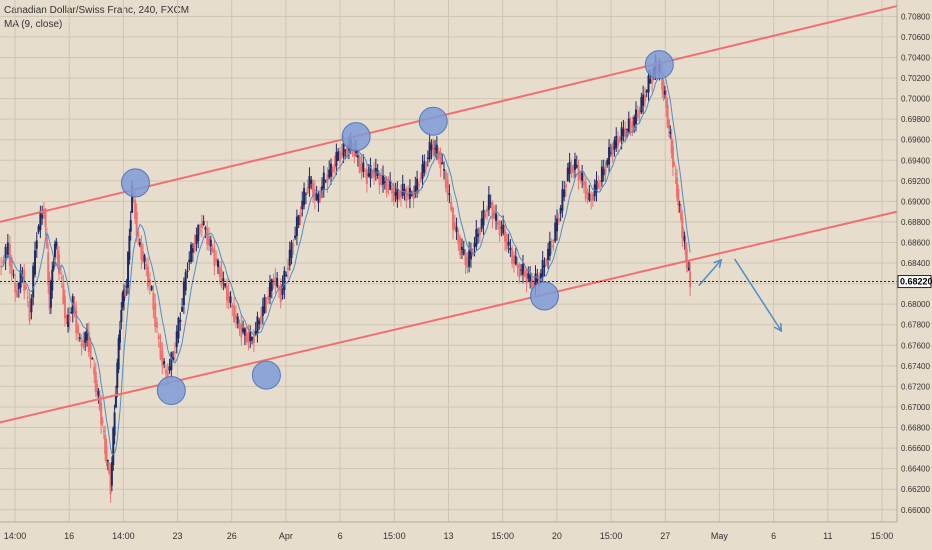  Describe the element at coordinates (718, 263) in the screenshot. I see `forecast-arrow-head` at that location.